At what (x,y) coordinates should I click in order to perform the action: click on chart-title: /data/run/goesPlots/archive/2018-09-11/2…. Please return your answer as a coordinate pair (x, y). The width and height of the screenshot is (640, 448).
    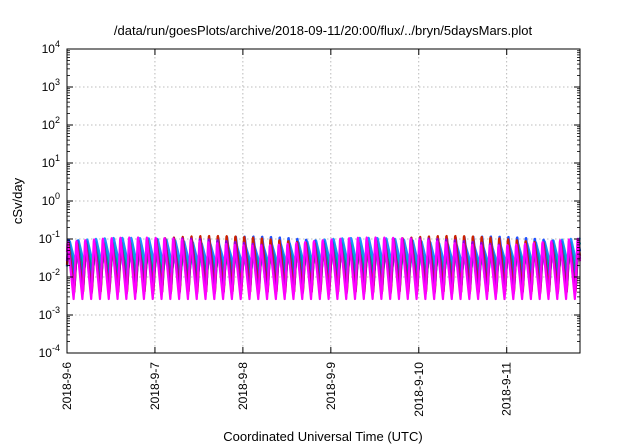
    Looking at the image, I should click on (323, 30).